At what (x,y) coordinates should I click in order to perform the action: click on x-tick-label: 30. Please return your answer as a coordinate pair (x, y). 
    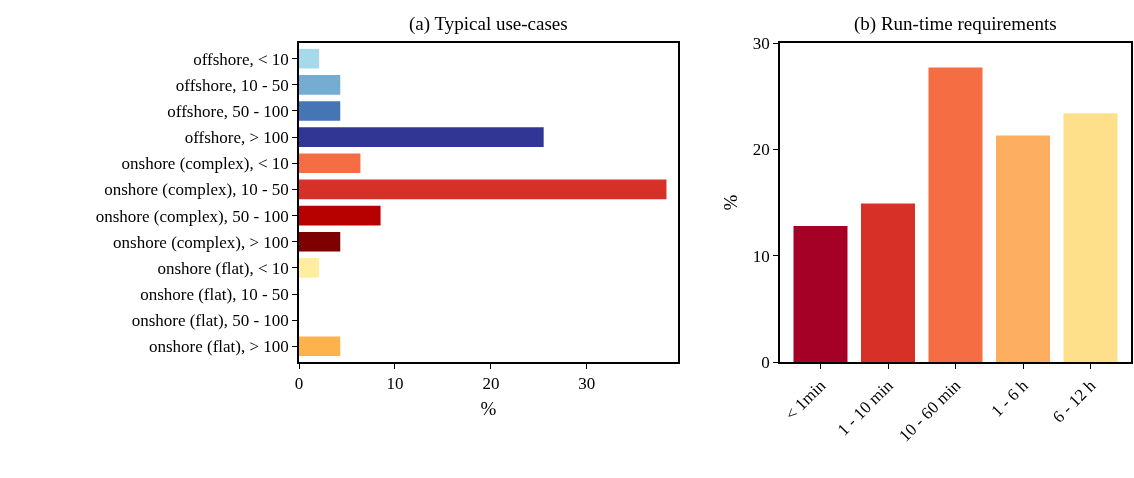
    Looking at the image, I should click on (587, 384).